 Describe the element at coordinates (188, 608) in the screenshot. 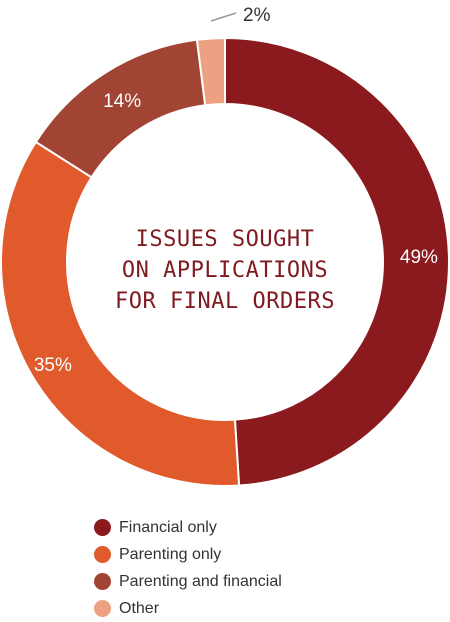

I see `legend-item-other: Other` at that location.